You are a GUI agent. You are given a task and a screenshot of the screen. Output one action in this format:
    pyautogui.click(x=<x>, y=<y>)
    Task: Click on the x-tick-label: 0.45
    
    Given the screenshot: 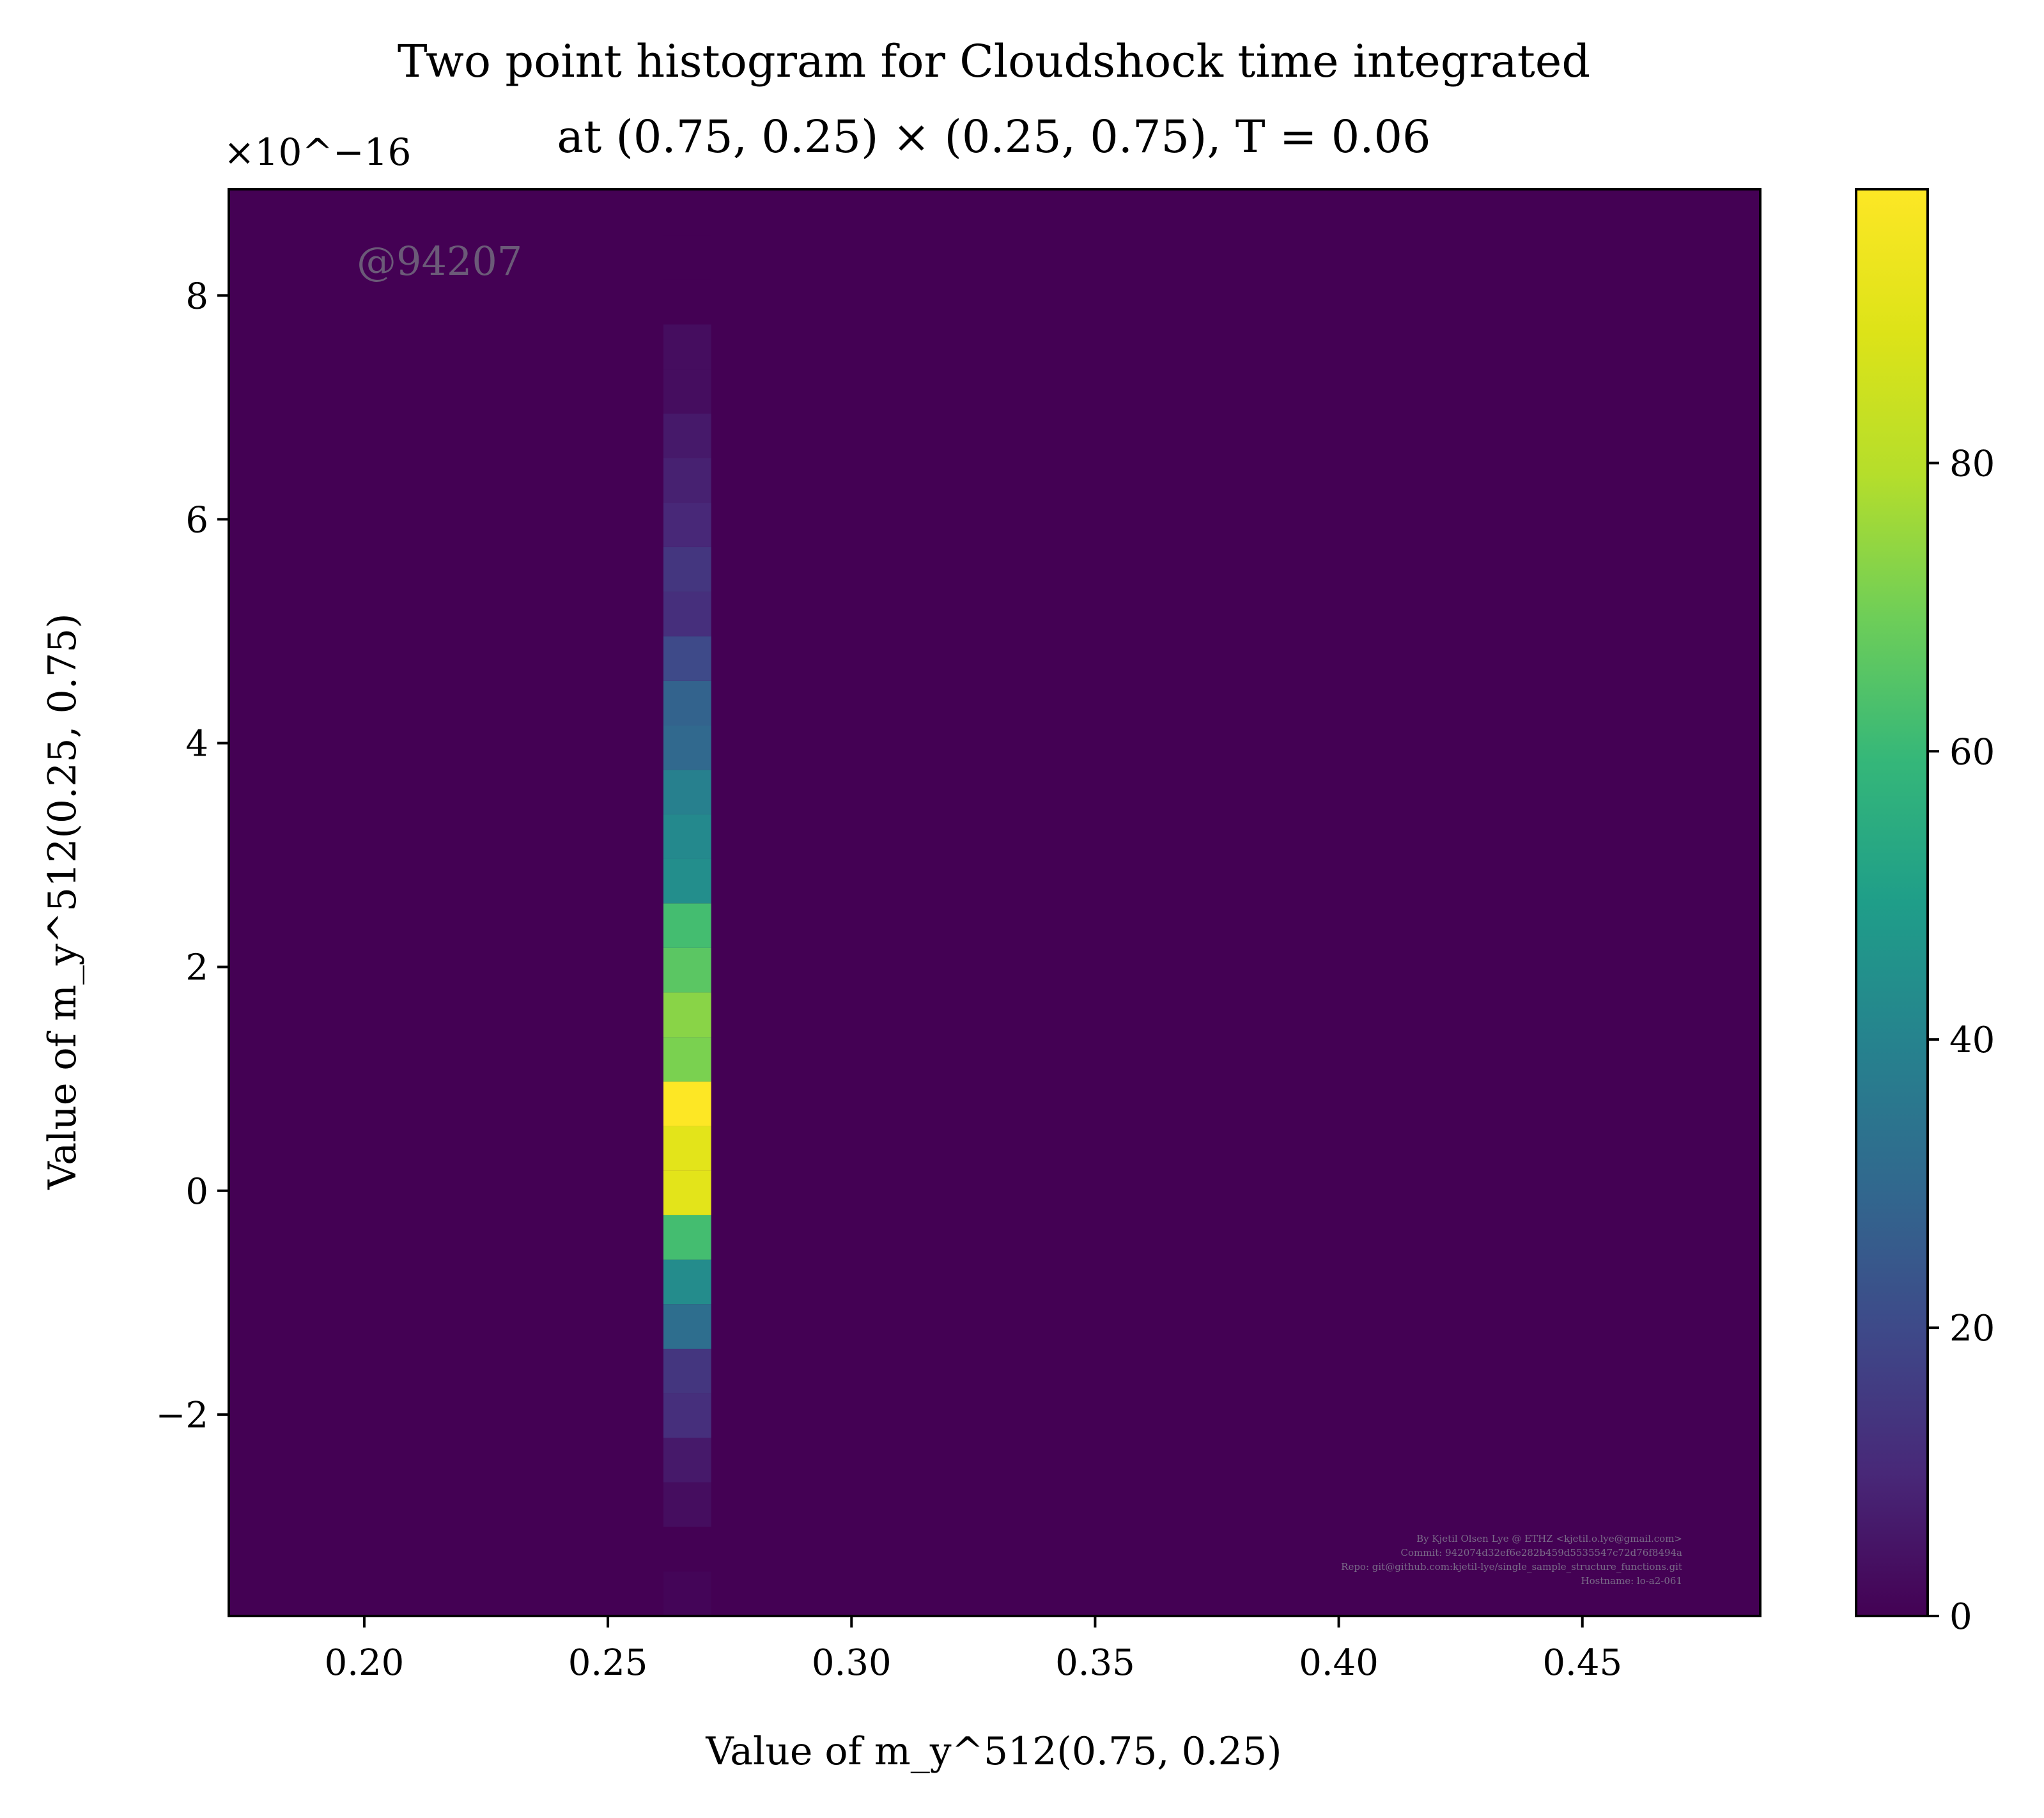 What is the action you would take?
    pyautogui.click(x=1582, y=1663)
    